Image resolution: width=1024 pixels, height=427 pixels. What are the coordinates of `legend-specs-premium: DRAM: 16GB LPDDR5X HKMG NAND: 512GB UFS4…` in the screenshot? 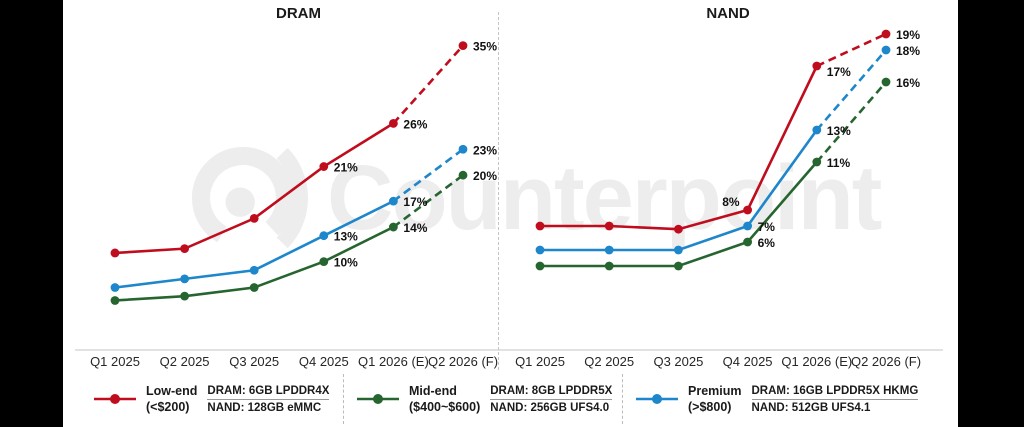 It's located at (835, 399).